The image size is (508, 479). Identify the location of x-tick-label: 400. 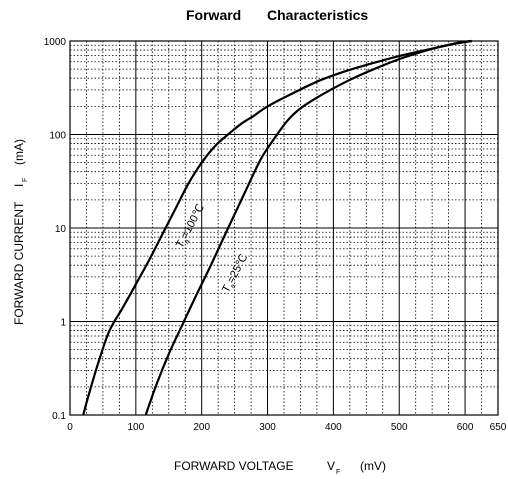
(333, 427).